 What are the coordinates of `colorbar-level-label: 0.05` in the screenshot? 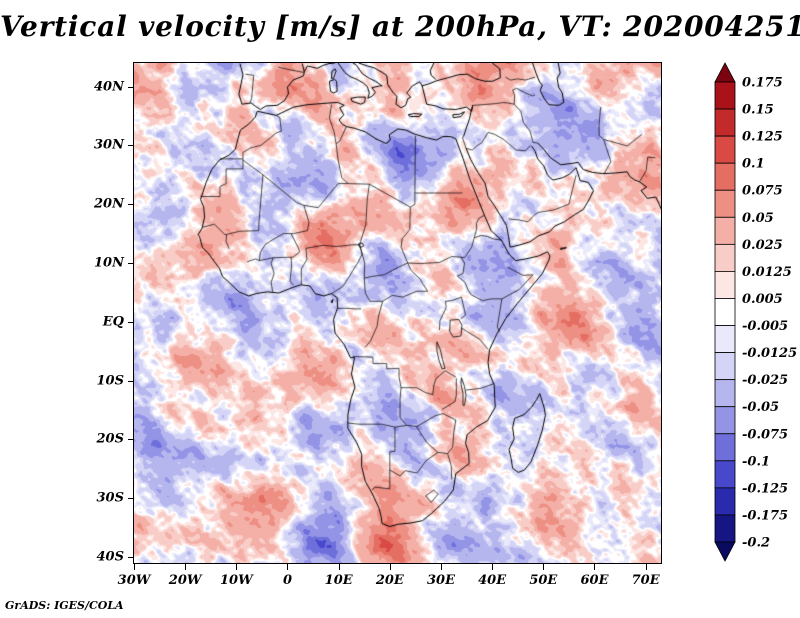 It's located at (758, 218).